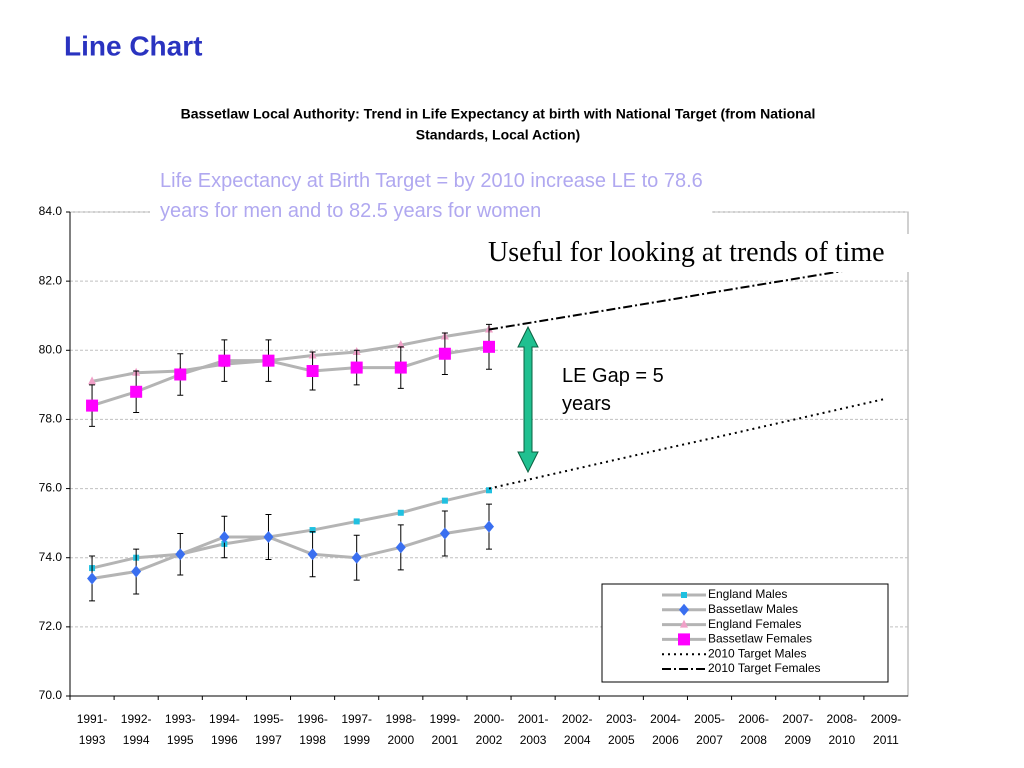 This screenshot has height=768, width=1024. Describe the element at coordinates (498, 135) in the screenshot. I see `chart-title: Standards, Local Action)` at that location.